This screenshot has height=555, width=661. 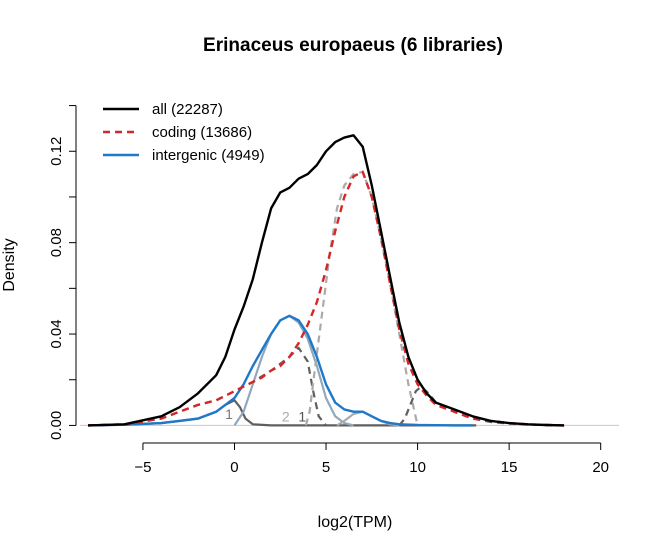 I want to click on x-tick-label: 0, so click(x=234, y=467).